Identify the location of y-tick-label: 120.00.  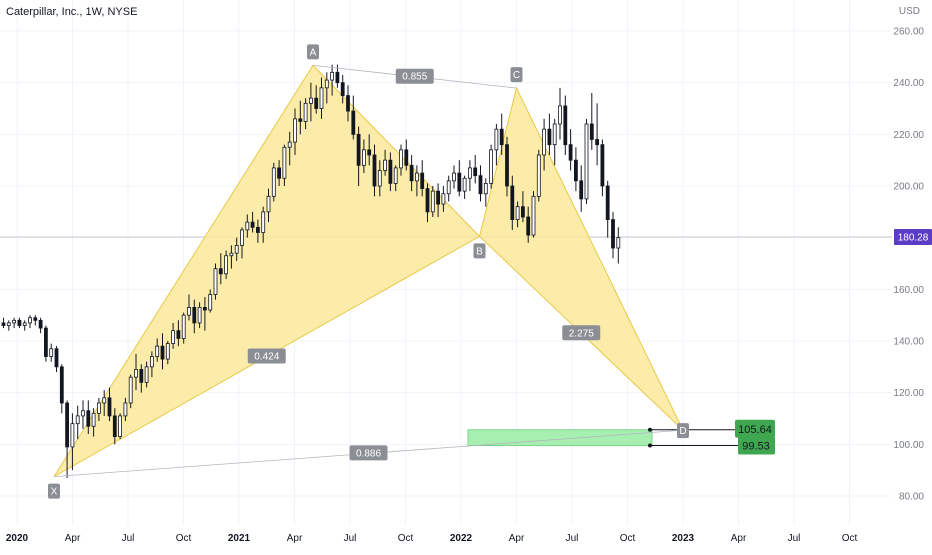
(908, 393).